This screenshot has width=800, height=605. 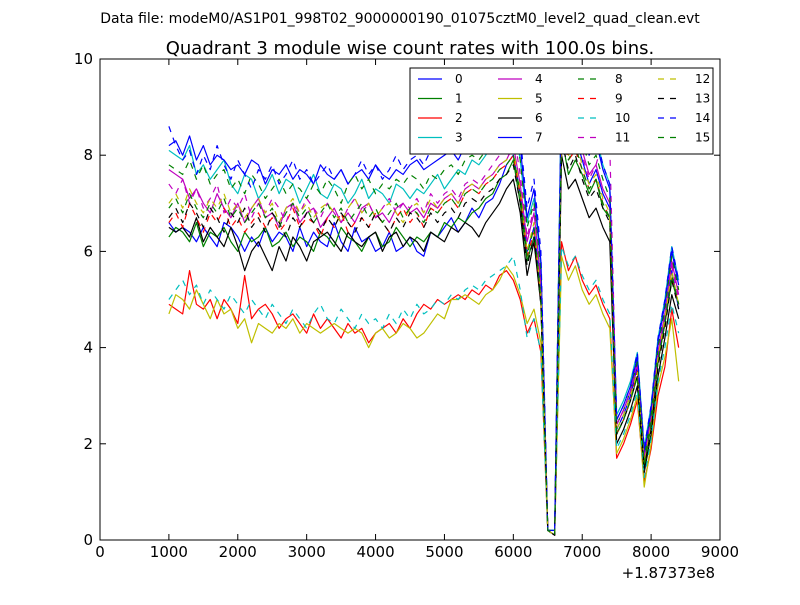 What do you see at coordinates (88, 348) in the screenshot?
I see `y-tick-label: 4` at bounding box center [88, 348].